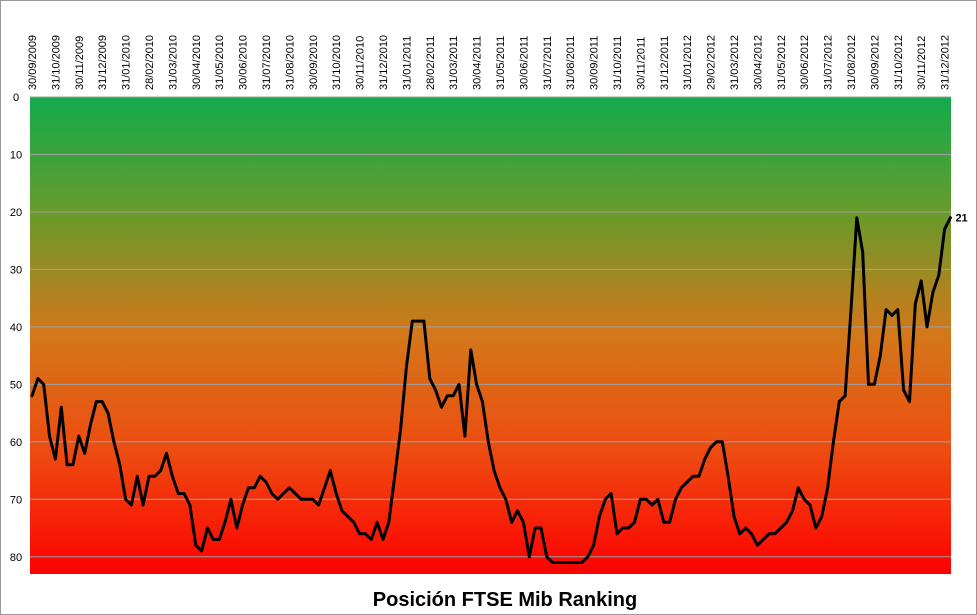 This screenshot has height=615, width=977. I want to click on x-tick-label: 31/10/2010, so click(337, 62).